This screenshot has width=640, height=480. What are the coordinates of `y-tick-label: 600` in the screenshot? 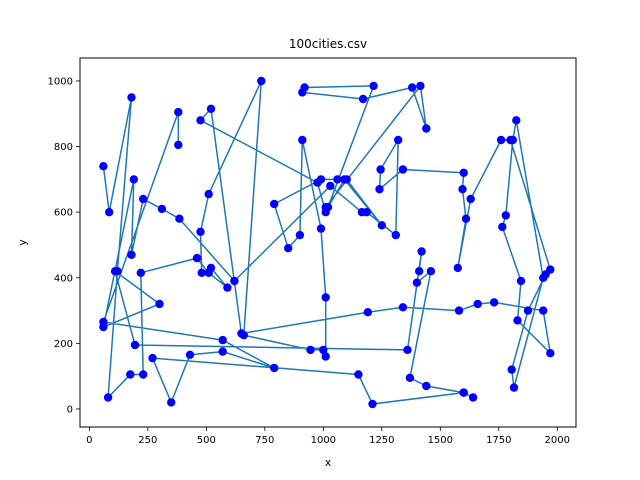 It's located at (63, 213).